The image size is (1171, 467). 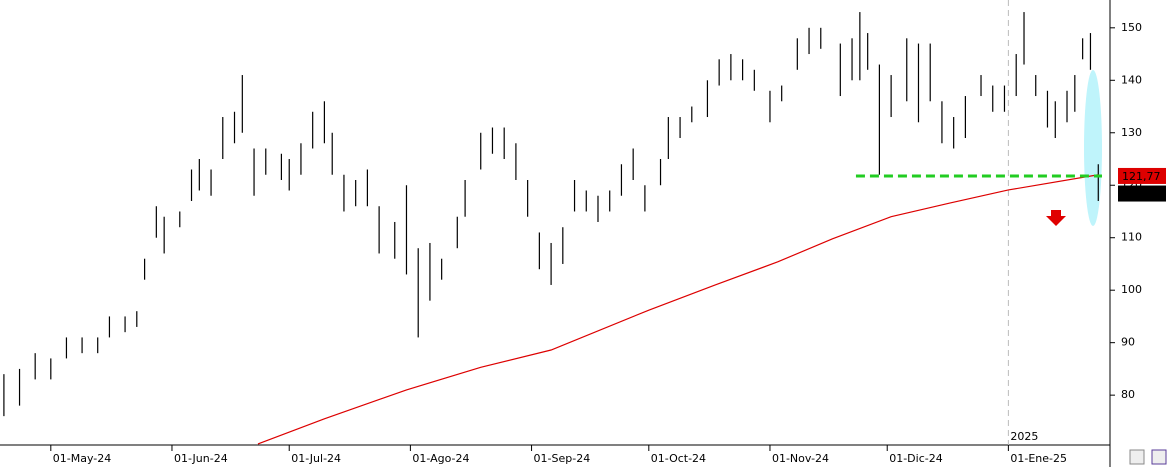 I want to click on y-tick-label: 150, so click(x=1131, y=27).